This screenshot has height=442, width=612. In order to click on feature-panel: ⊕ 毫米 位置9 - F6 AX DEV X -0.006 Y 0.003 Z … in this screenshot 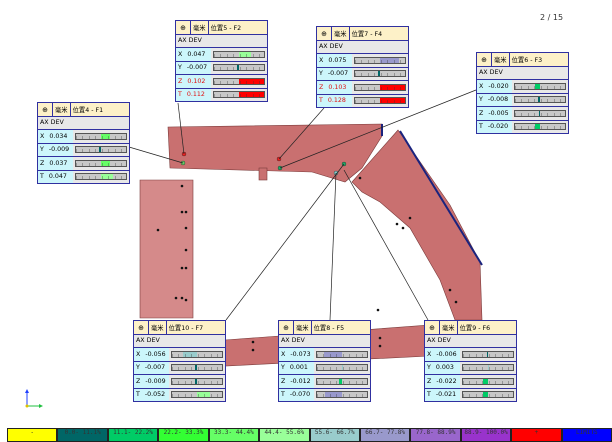, I will do `click(470, 361)`.